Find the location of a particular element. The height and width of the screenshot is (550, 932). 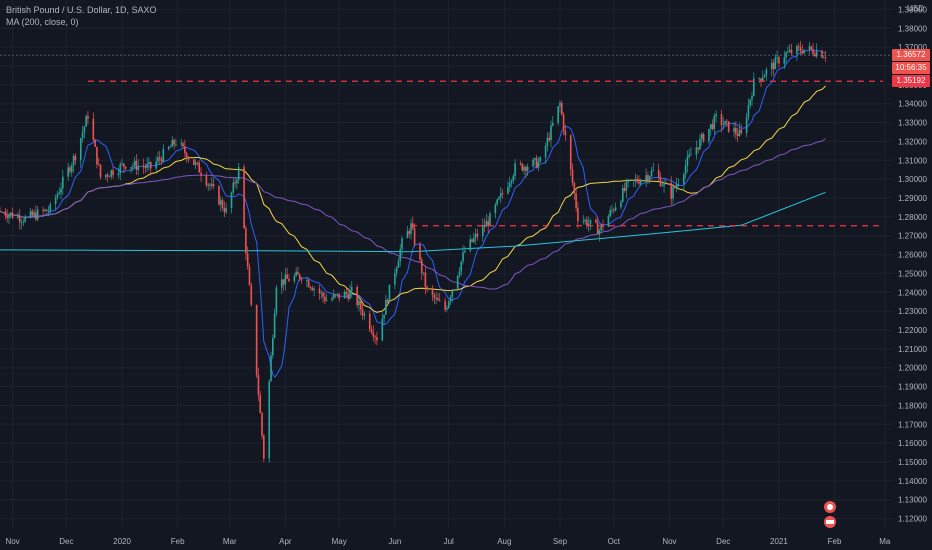

time-tick-label: 2020 is located at coordinates (122, 541).